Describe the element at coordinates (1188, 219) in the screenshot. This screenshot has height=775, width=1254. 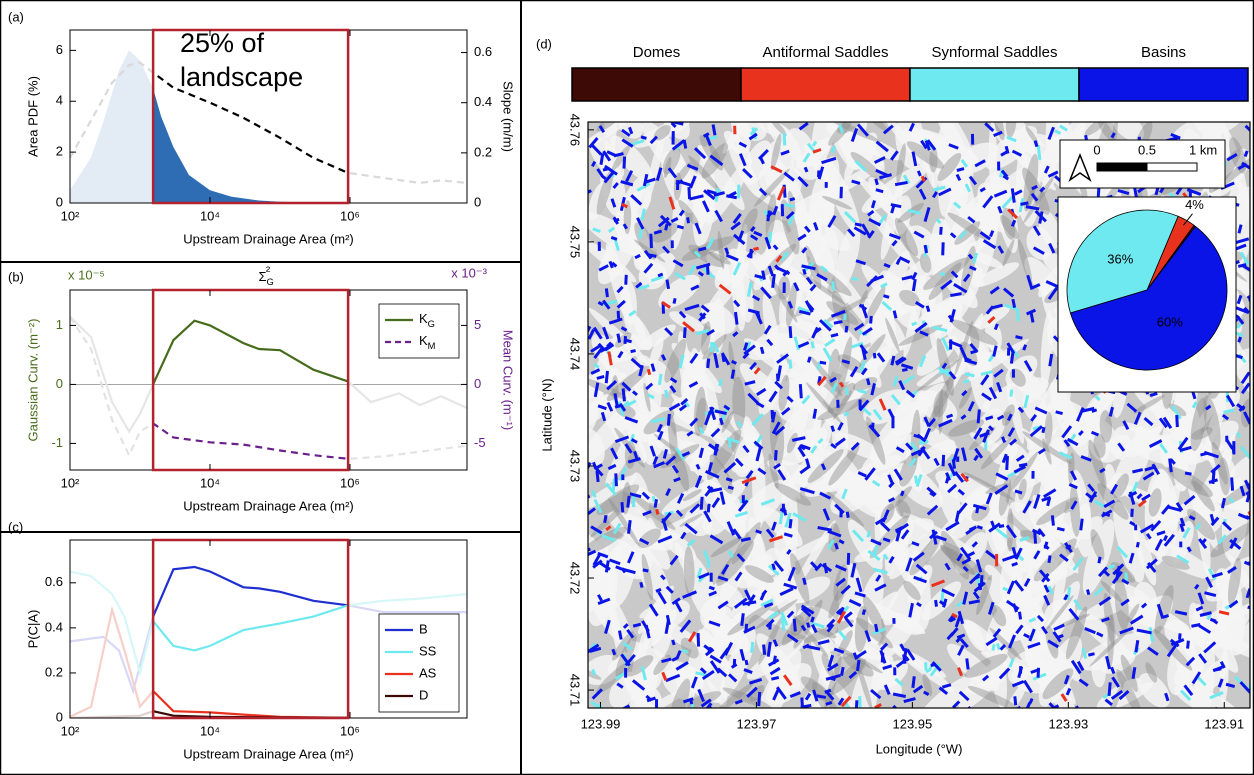
I see `label-pointer` at that location.